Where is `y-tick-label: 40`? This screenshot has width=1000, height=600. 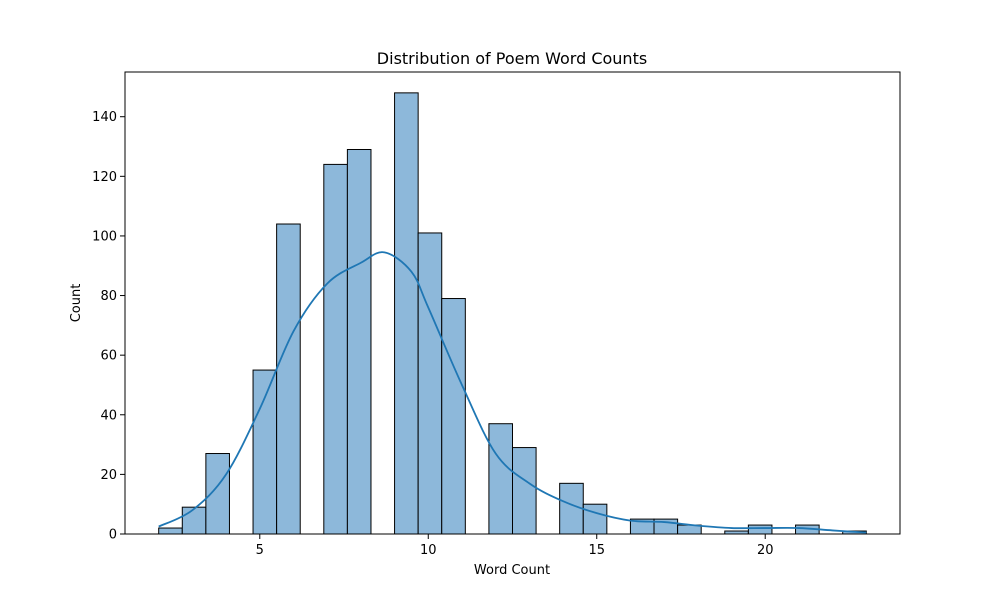
y-tick-label: 40 is located at coordinates (108, 415).